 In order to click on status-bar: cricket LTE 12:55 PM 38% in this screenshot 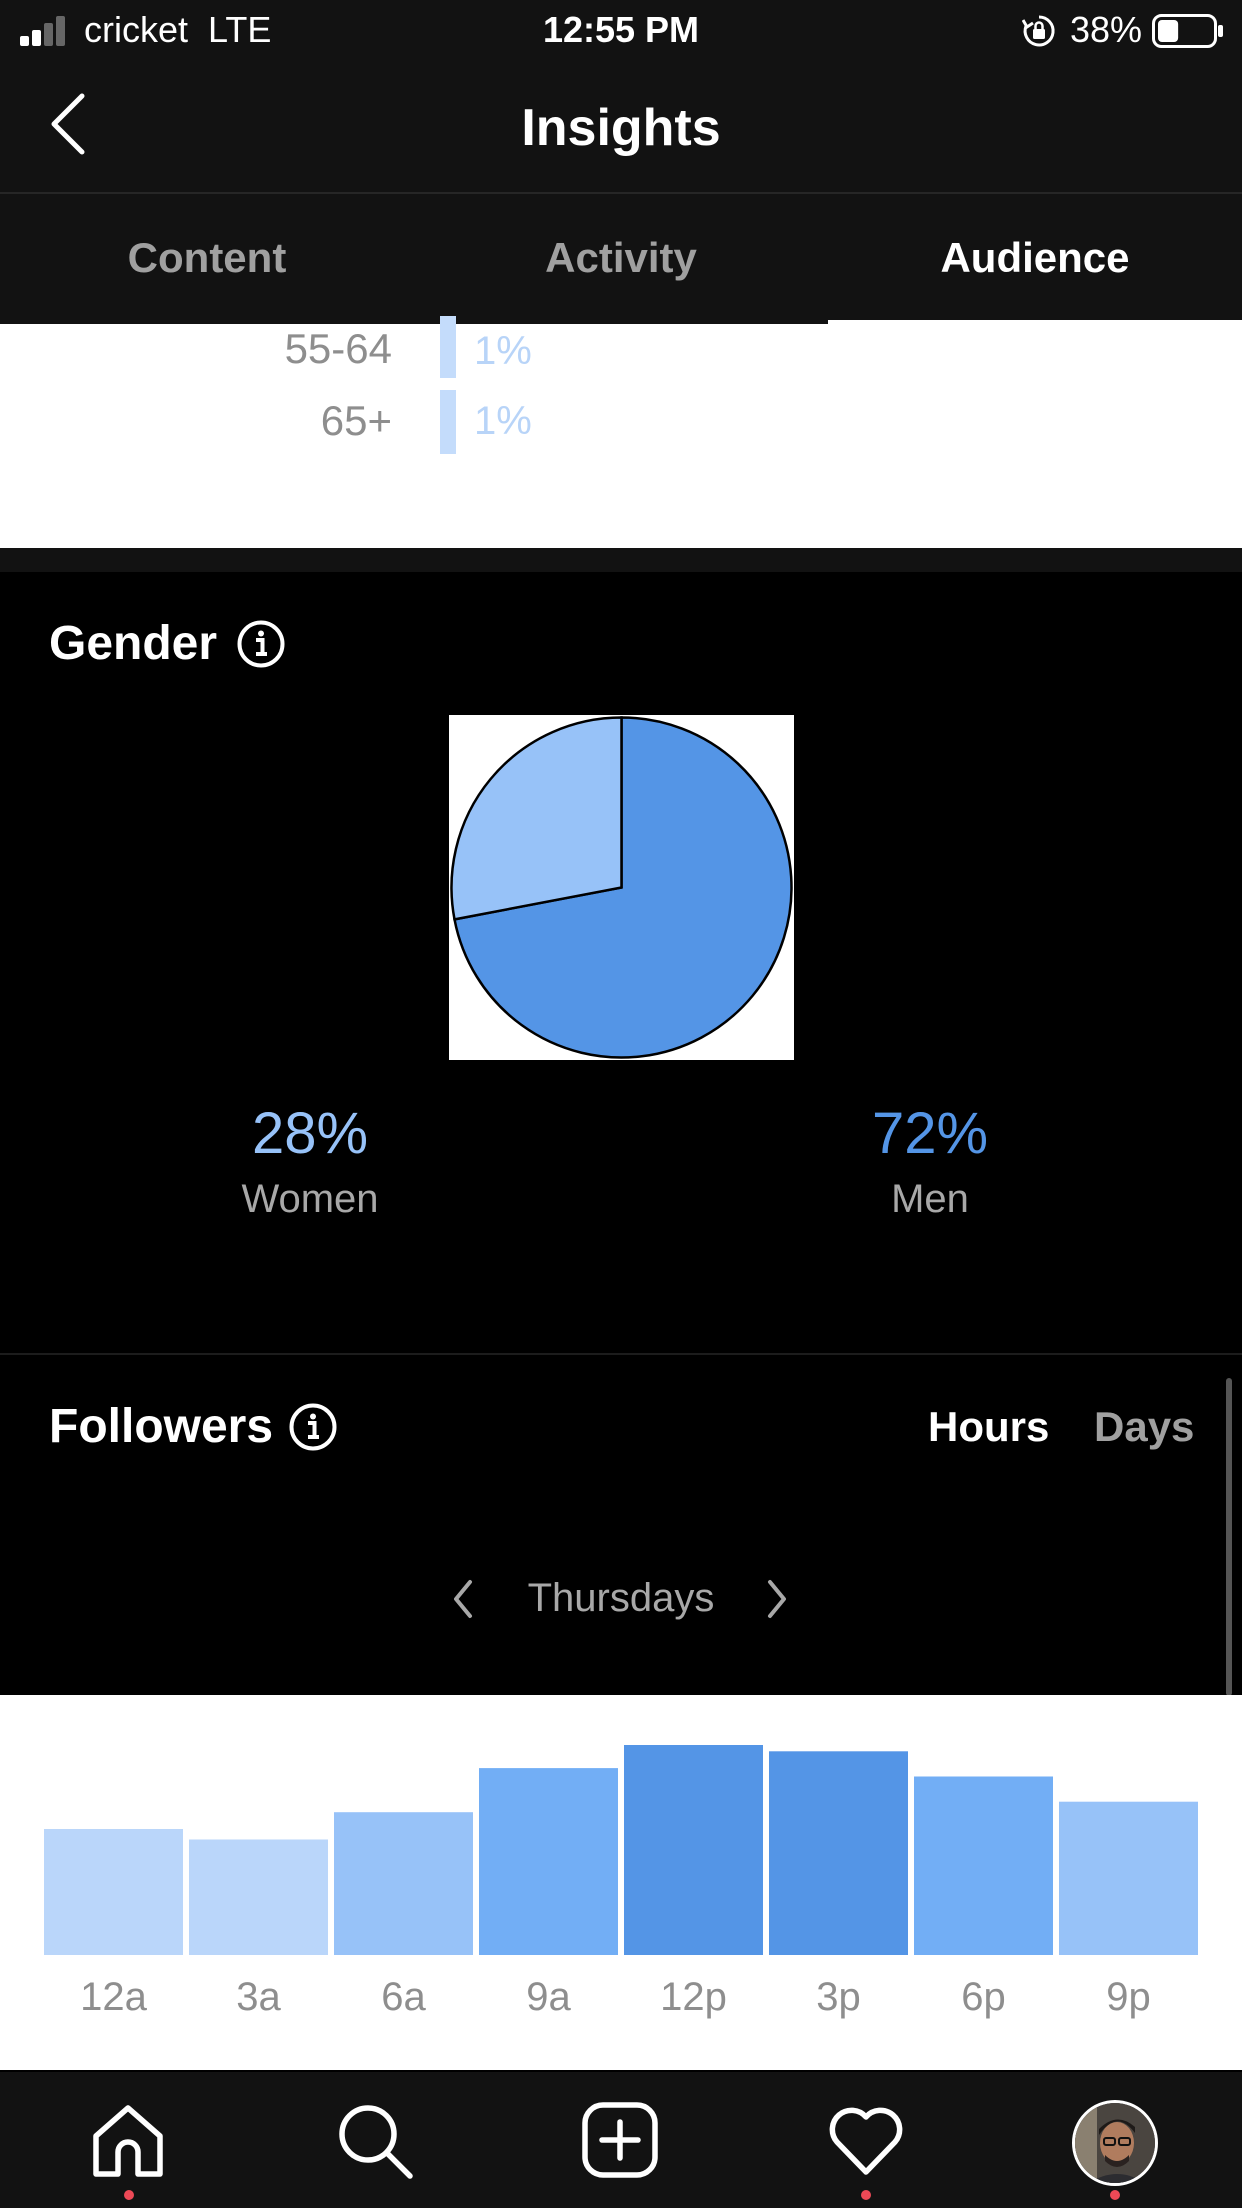, I will do `click(621, 31)`.